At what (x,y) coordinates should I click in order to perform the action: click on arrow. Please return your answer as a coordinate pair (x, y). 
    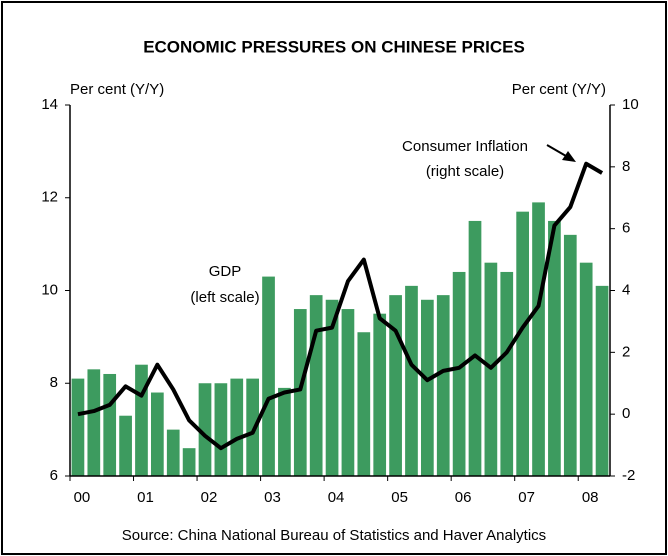
    Looking at the image, I should click on (561, 153).